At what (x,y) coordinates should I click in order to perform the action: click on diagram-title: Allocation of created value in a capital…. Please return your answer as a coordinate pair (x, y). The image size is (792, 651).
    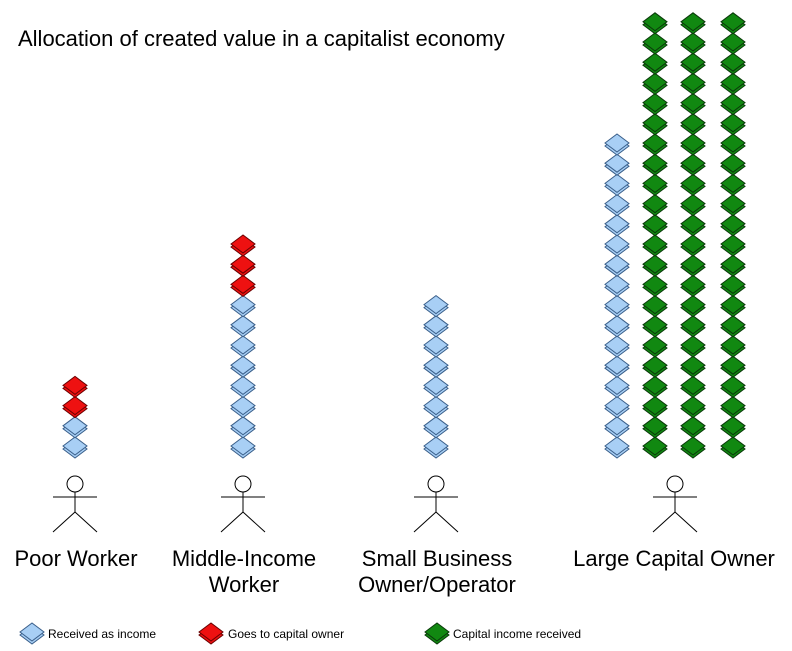
    Looking at the image, I should click on (261, 38).